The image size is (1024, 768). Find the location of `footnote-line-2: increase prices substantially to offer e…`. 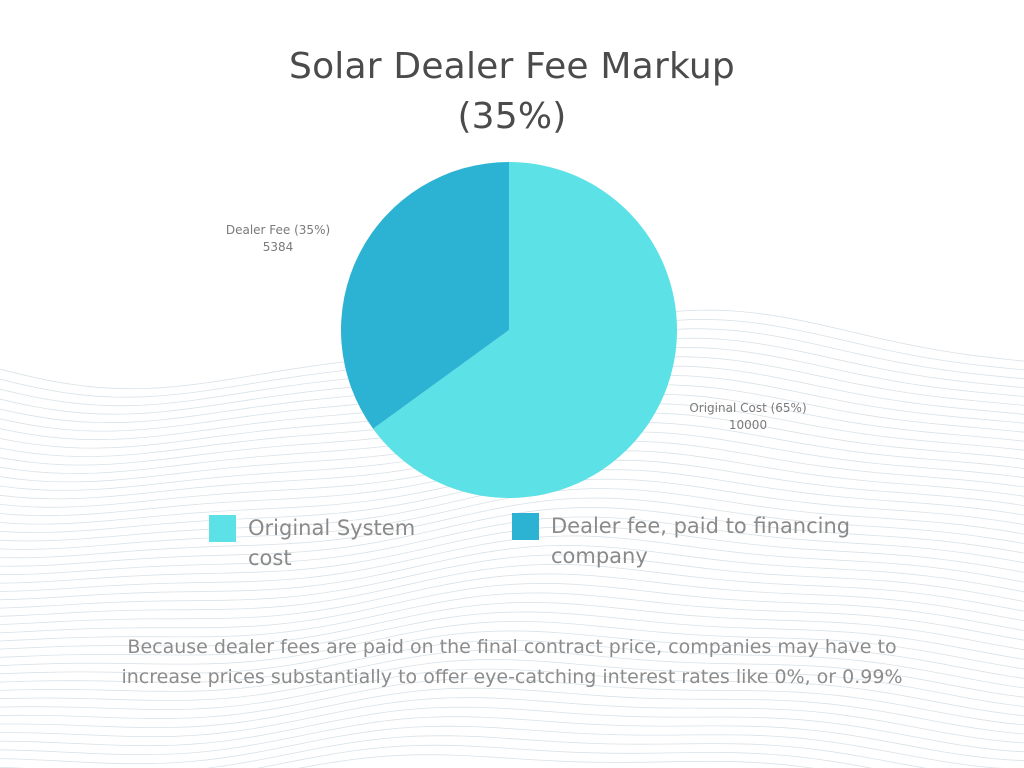

footnote-line-2: increase prices substantially to offer e… is located at coordinates (512, 677).